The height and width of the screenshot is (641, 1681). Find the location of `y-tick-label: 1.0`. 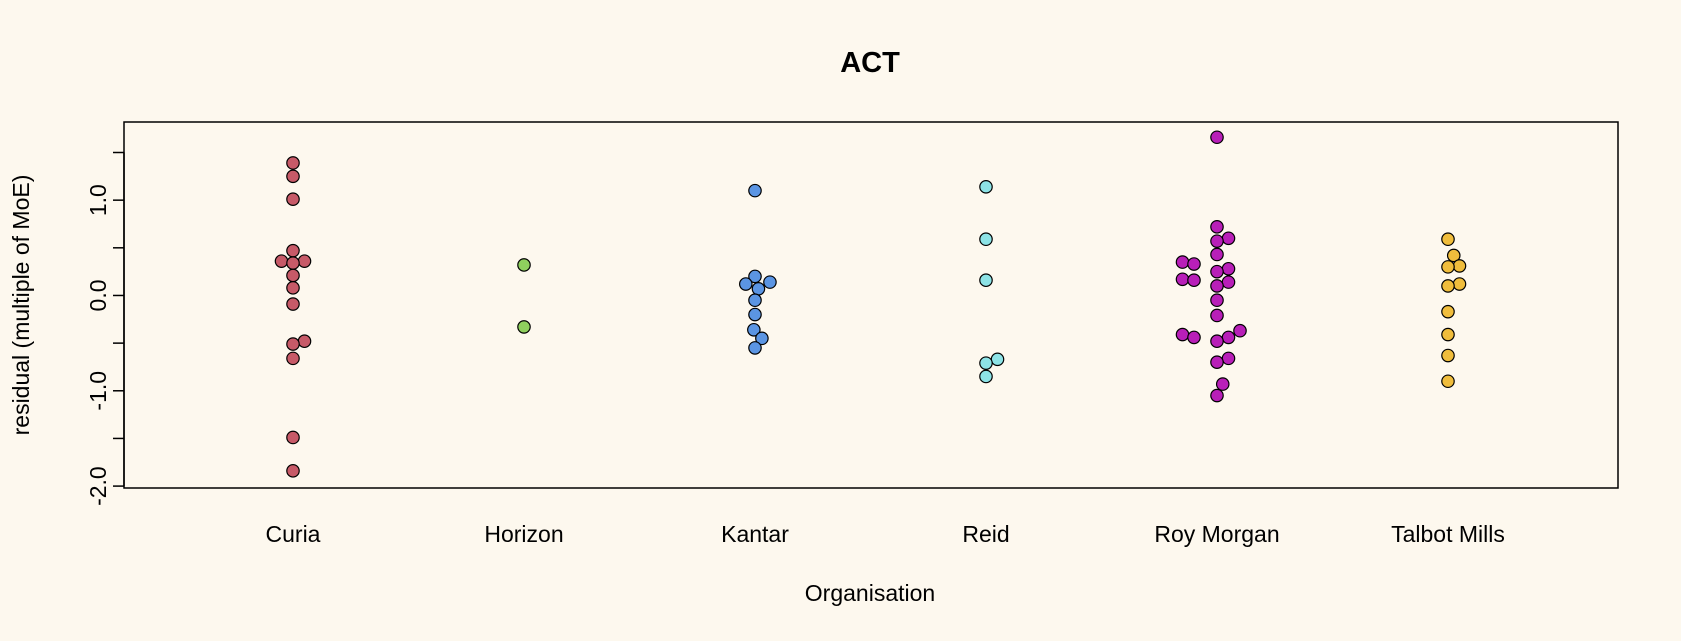

y-tick-label: 1.0 is located at coordinates (98, 200).